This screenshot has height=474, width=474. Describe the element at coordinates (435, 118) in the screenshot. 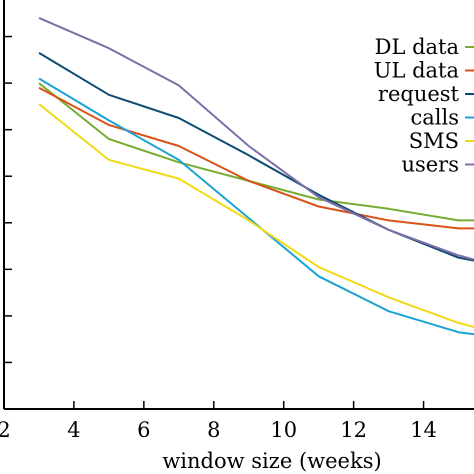

I see `legend-label-calls: calls` at that location.